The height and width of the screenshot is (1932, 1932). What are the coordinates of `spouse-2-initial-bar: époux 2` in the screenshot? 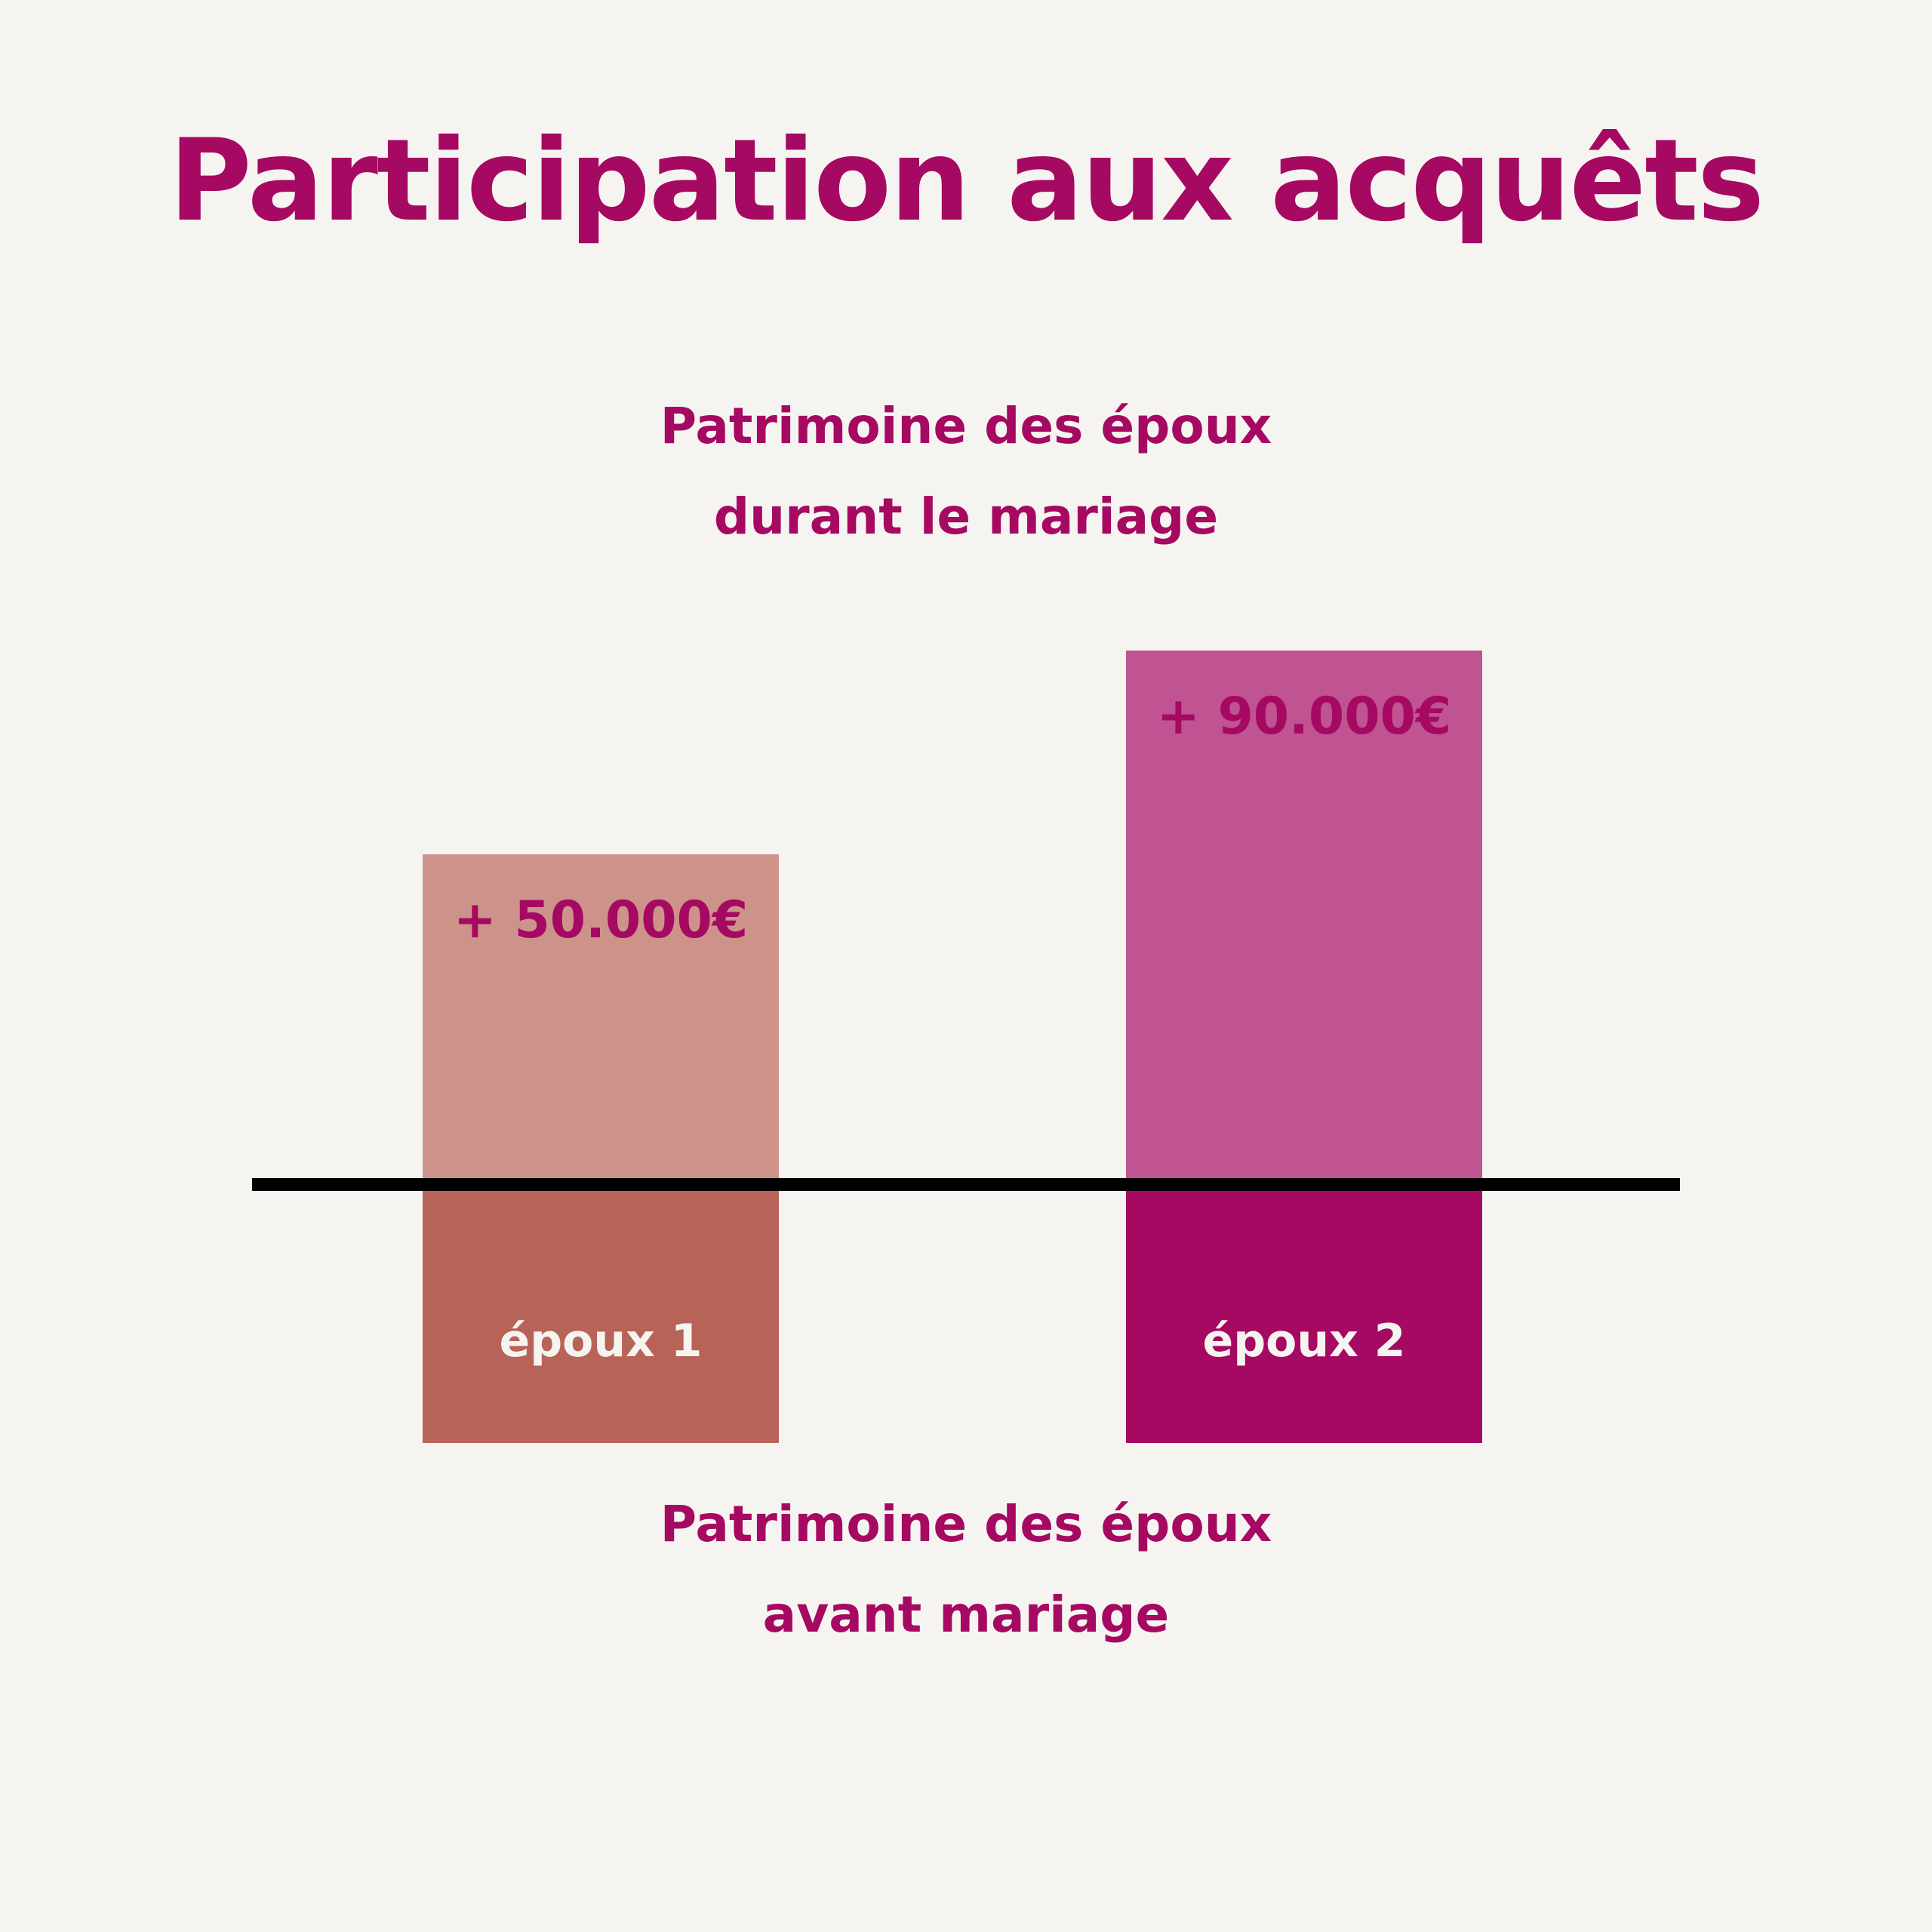 It's located at (1304, 1314).